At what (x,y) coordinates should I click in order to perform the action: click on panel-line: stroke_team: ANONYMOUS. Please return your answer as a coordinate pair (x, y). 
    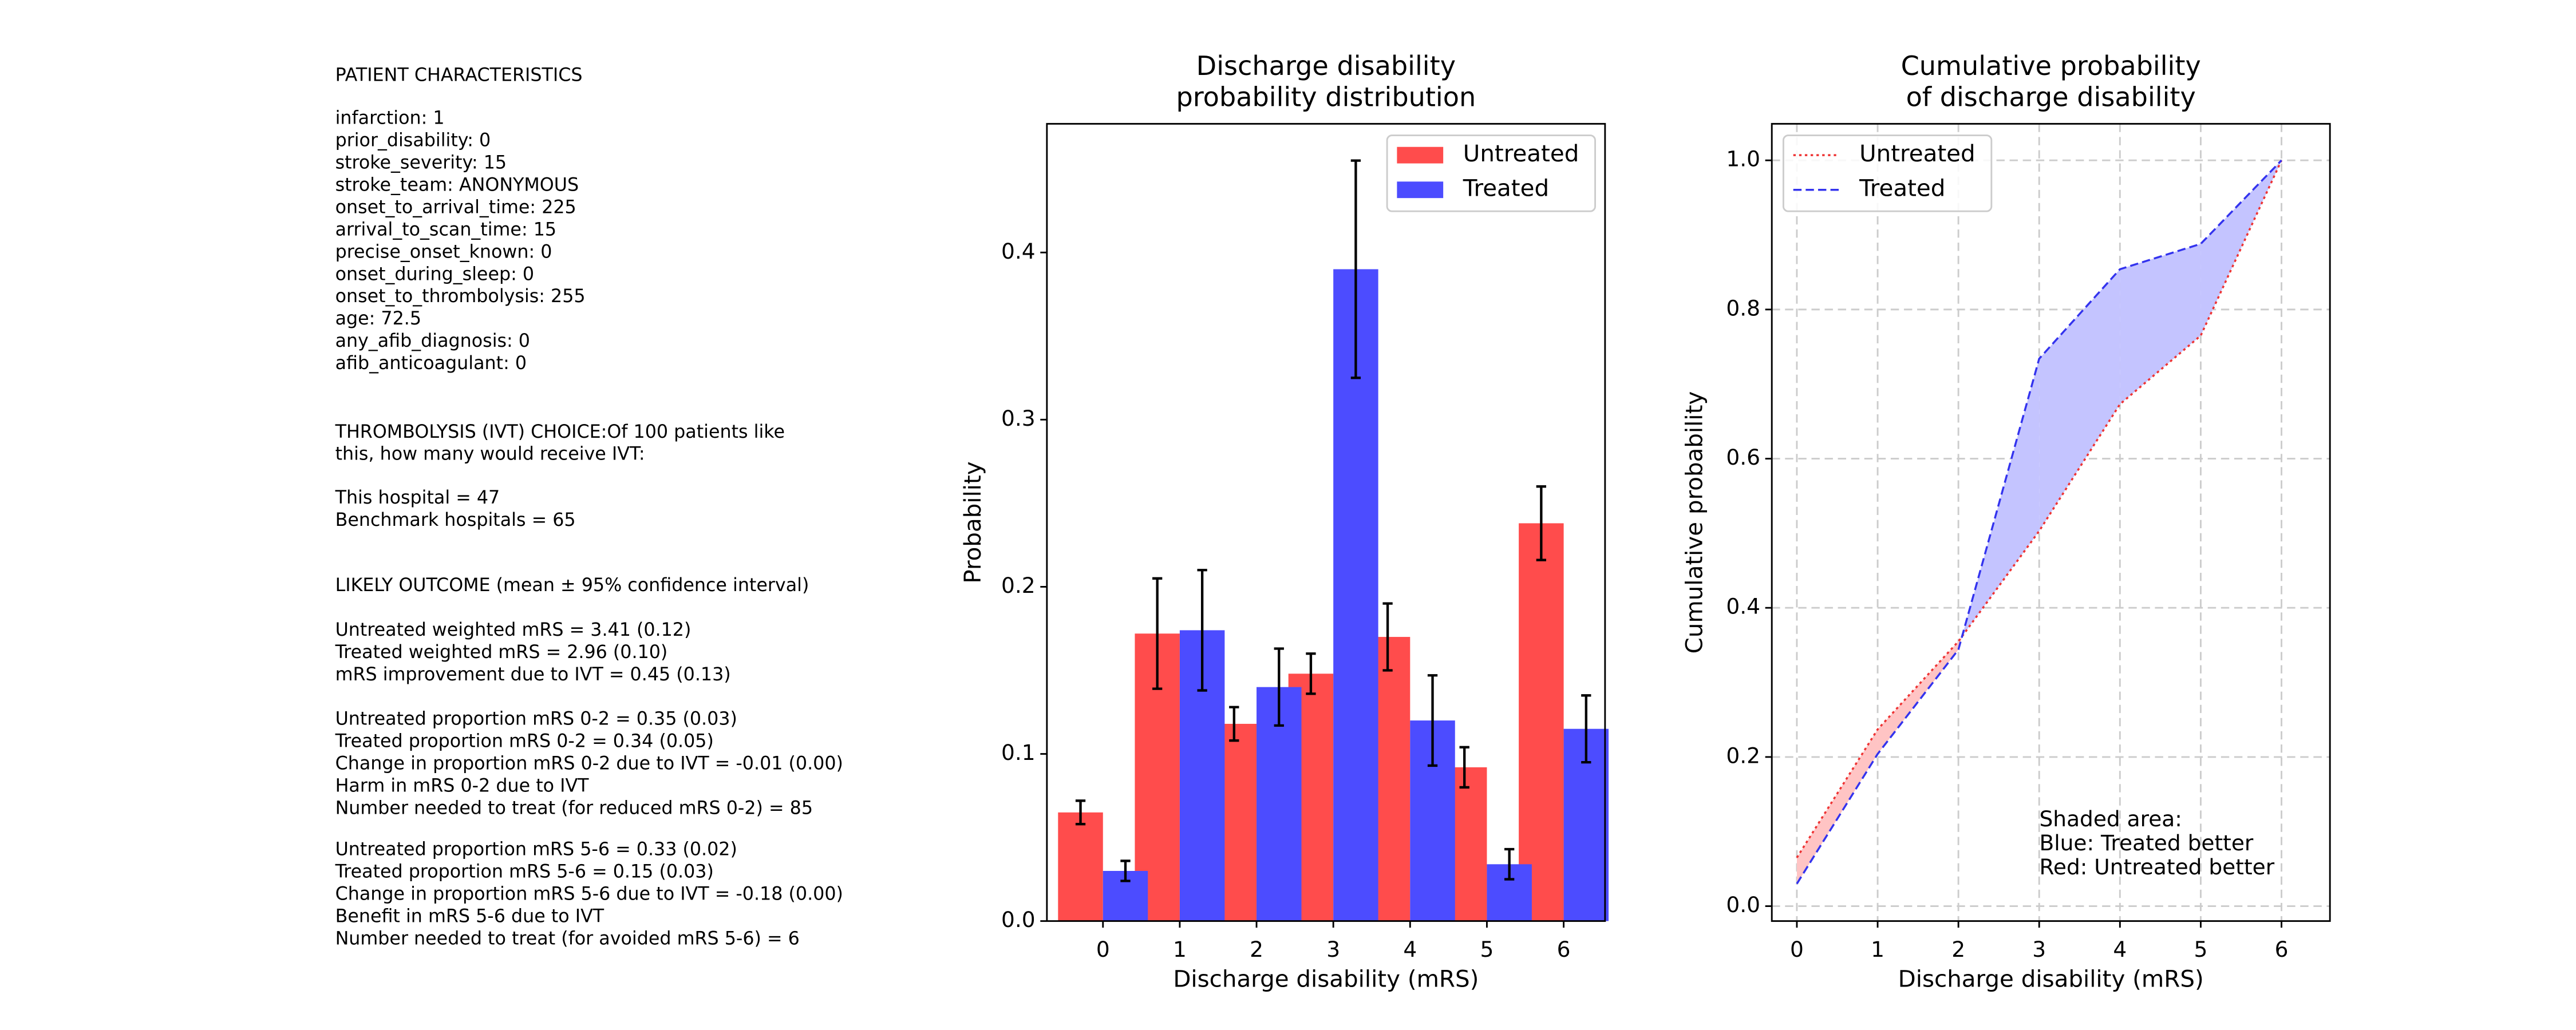
    Looking at the image, I should click on (457, 185).